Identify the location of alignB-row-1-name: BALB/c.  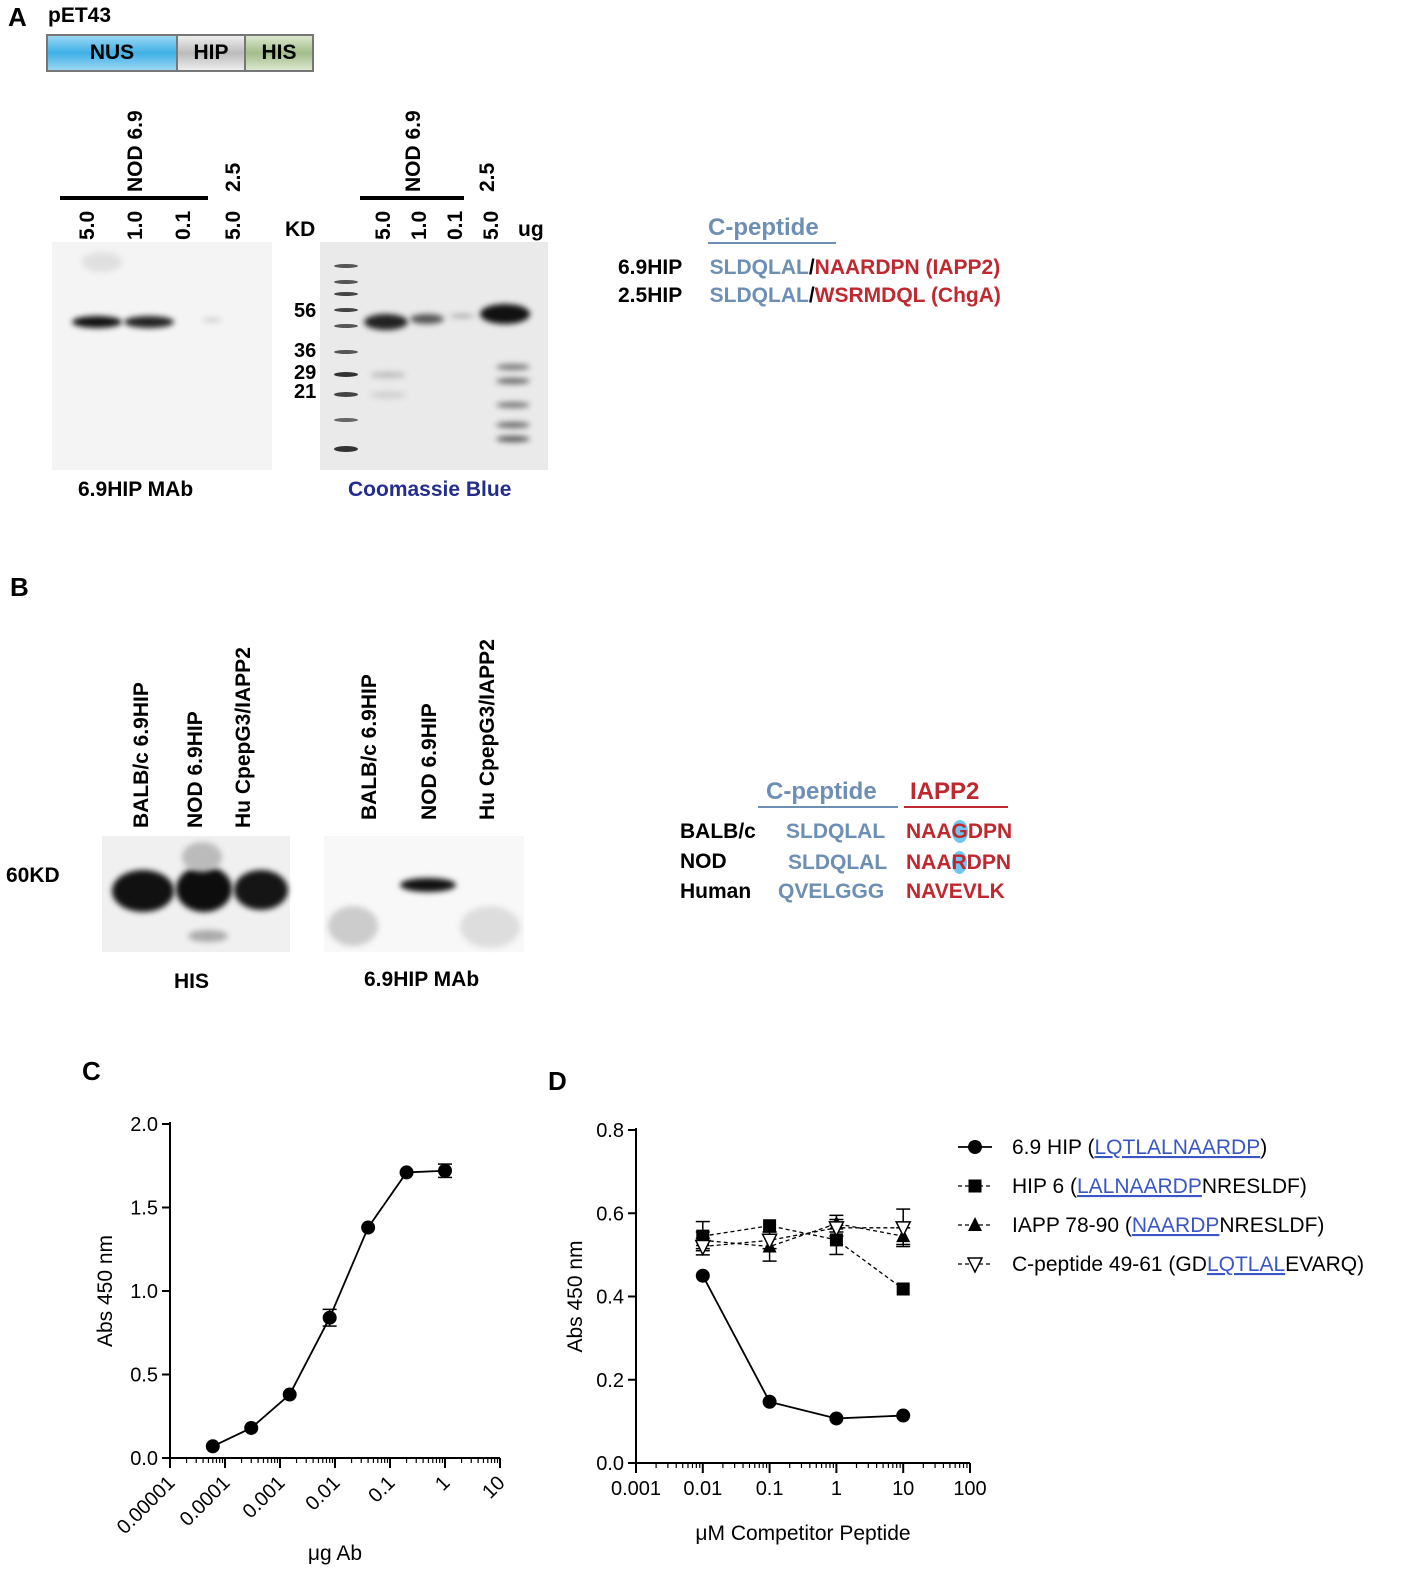
(718, 831).